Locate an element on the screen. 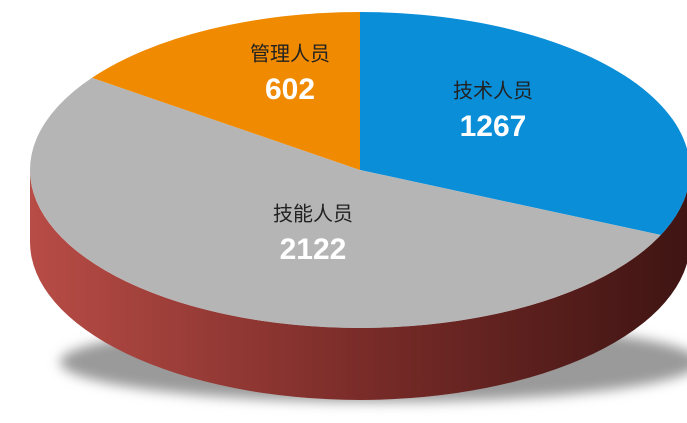 This screenshot has height=423, width=687. slice-category: 管理人员 is located at coordinates (290, 54).